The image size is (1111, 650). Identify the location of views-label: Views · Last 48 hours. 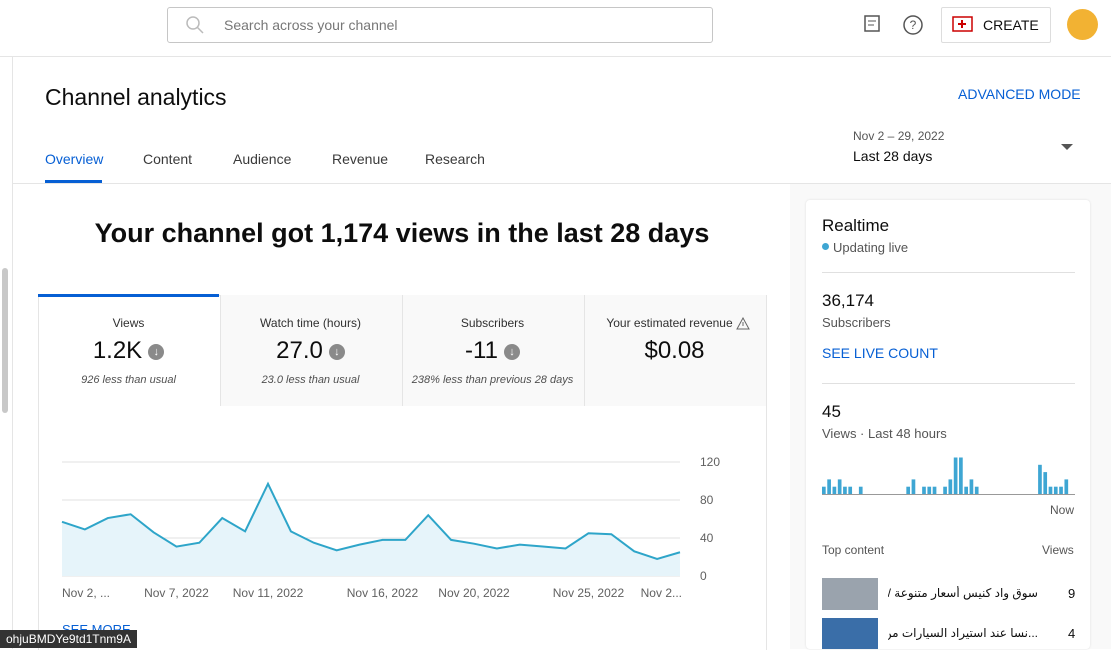
(884, 433).